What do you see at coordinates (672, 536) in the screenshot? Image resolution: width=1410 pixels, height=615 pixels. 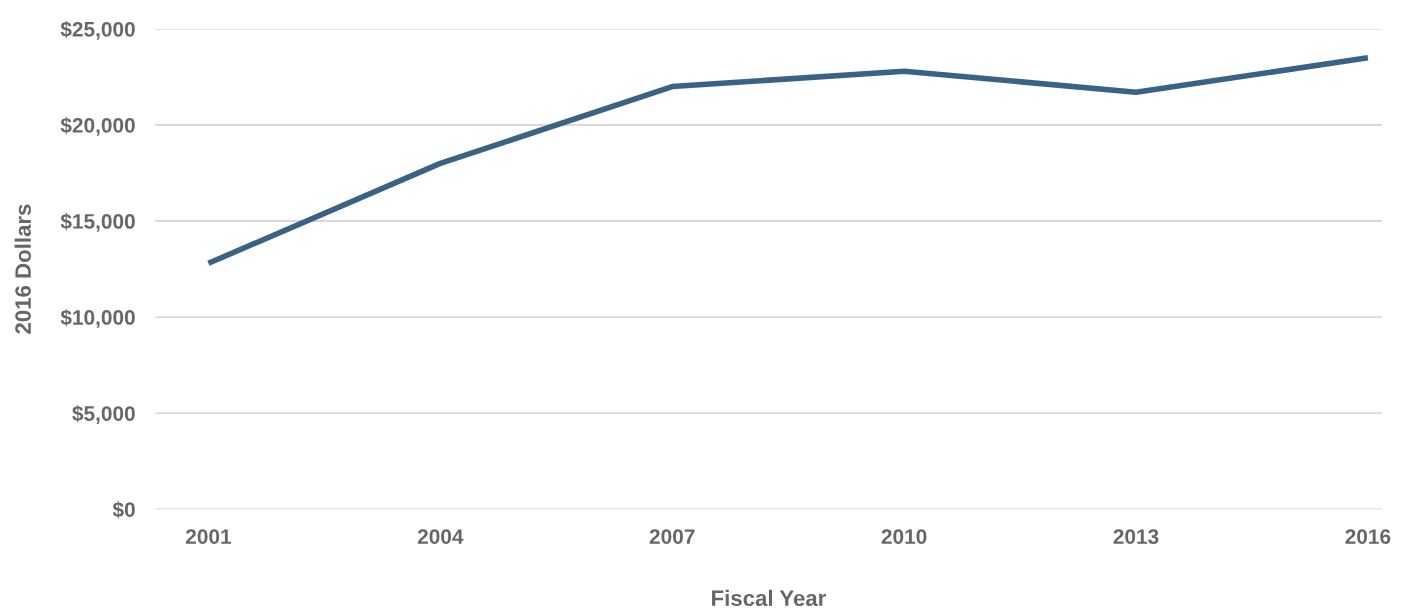 I see `x-tick-label: 2007` at bounding box center [672, 536].